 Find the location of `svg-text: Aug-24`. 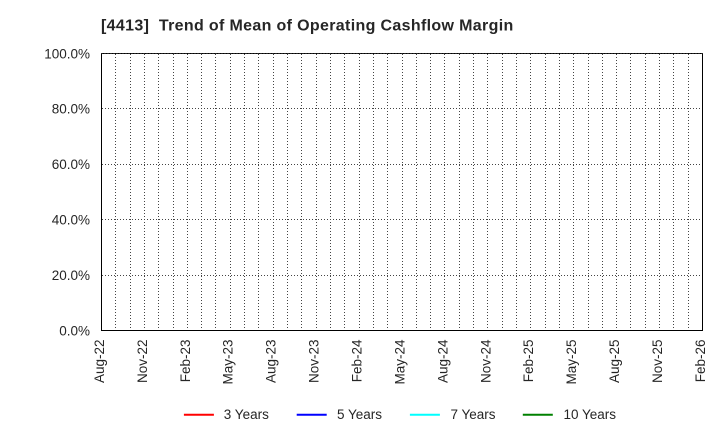

svg-text: Aug-24 is located at coordinates (442, 361).